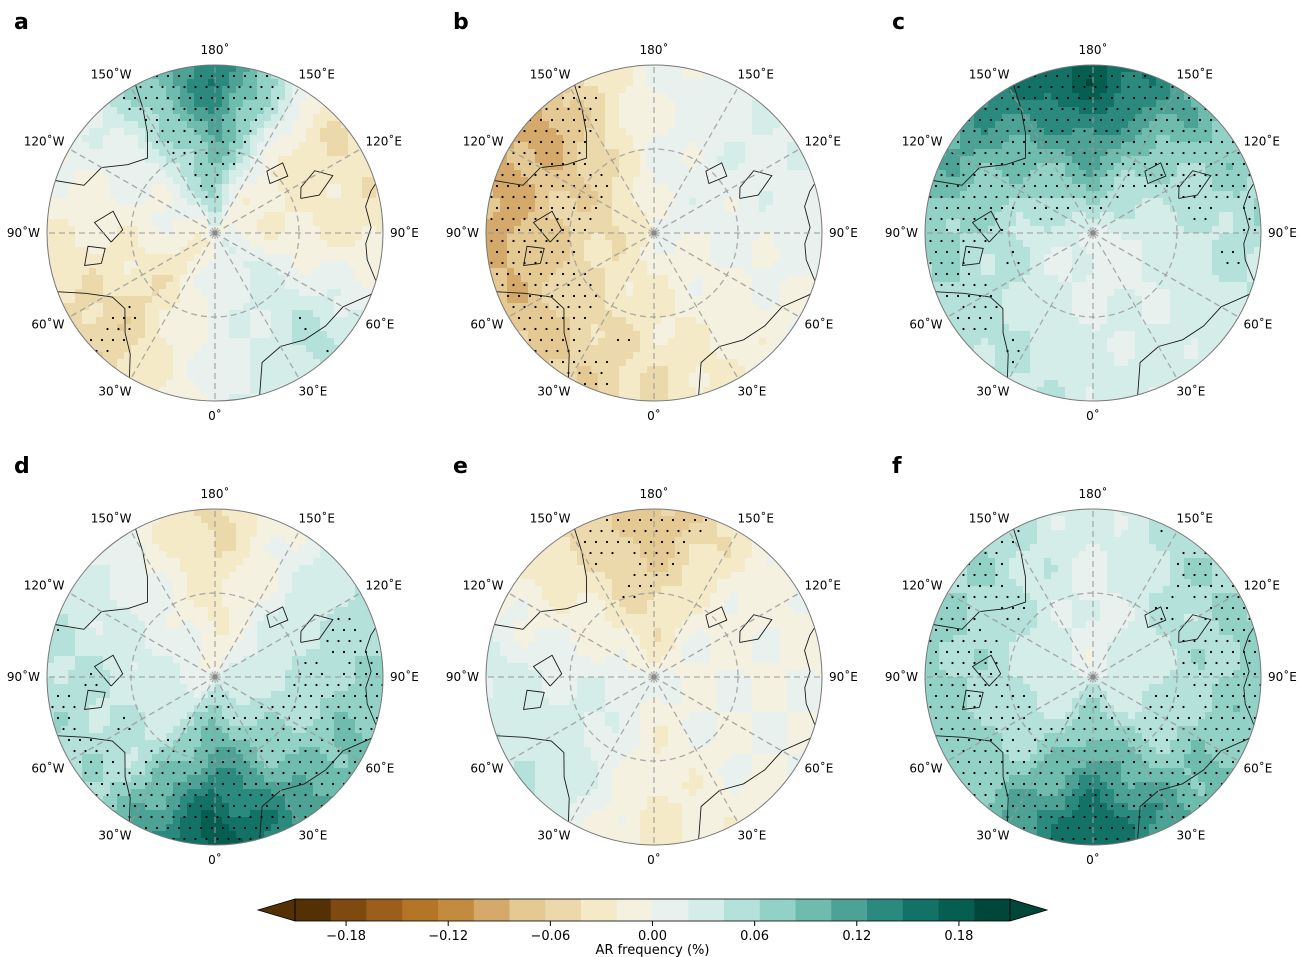 Image resolution: width=1300 pixels, height=957 pixels. What do you see at coordinates (754, 936) in the screenshot?
I see `colorbar-tick-label: 0.06` at bounding box center [754, 936].